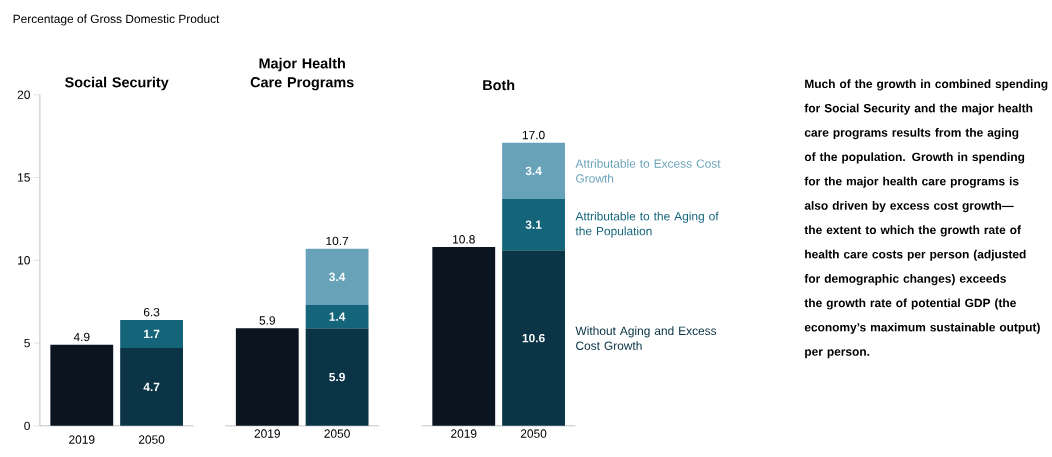 This screenshot has width=1052, height=457. Describe the element at coordinates (27, 343) in the screenshot. I see `y-tick-label: 5` at that location.